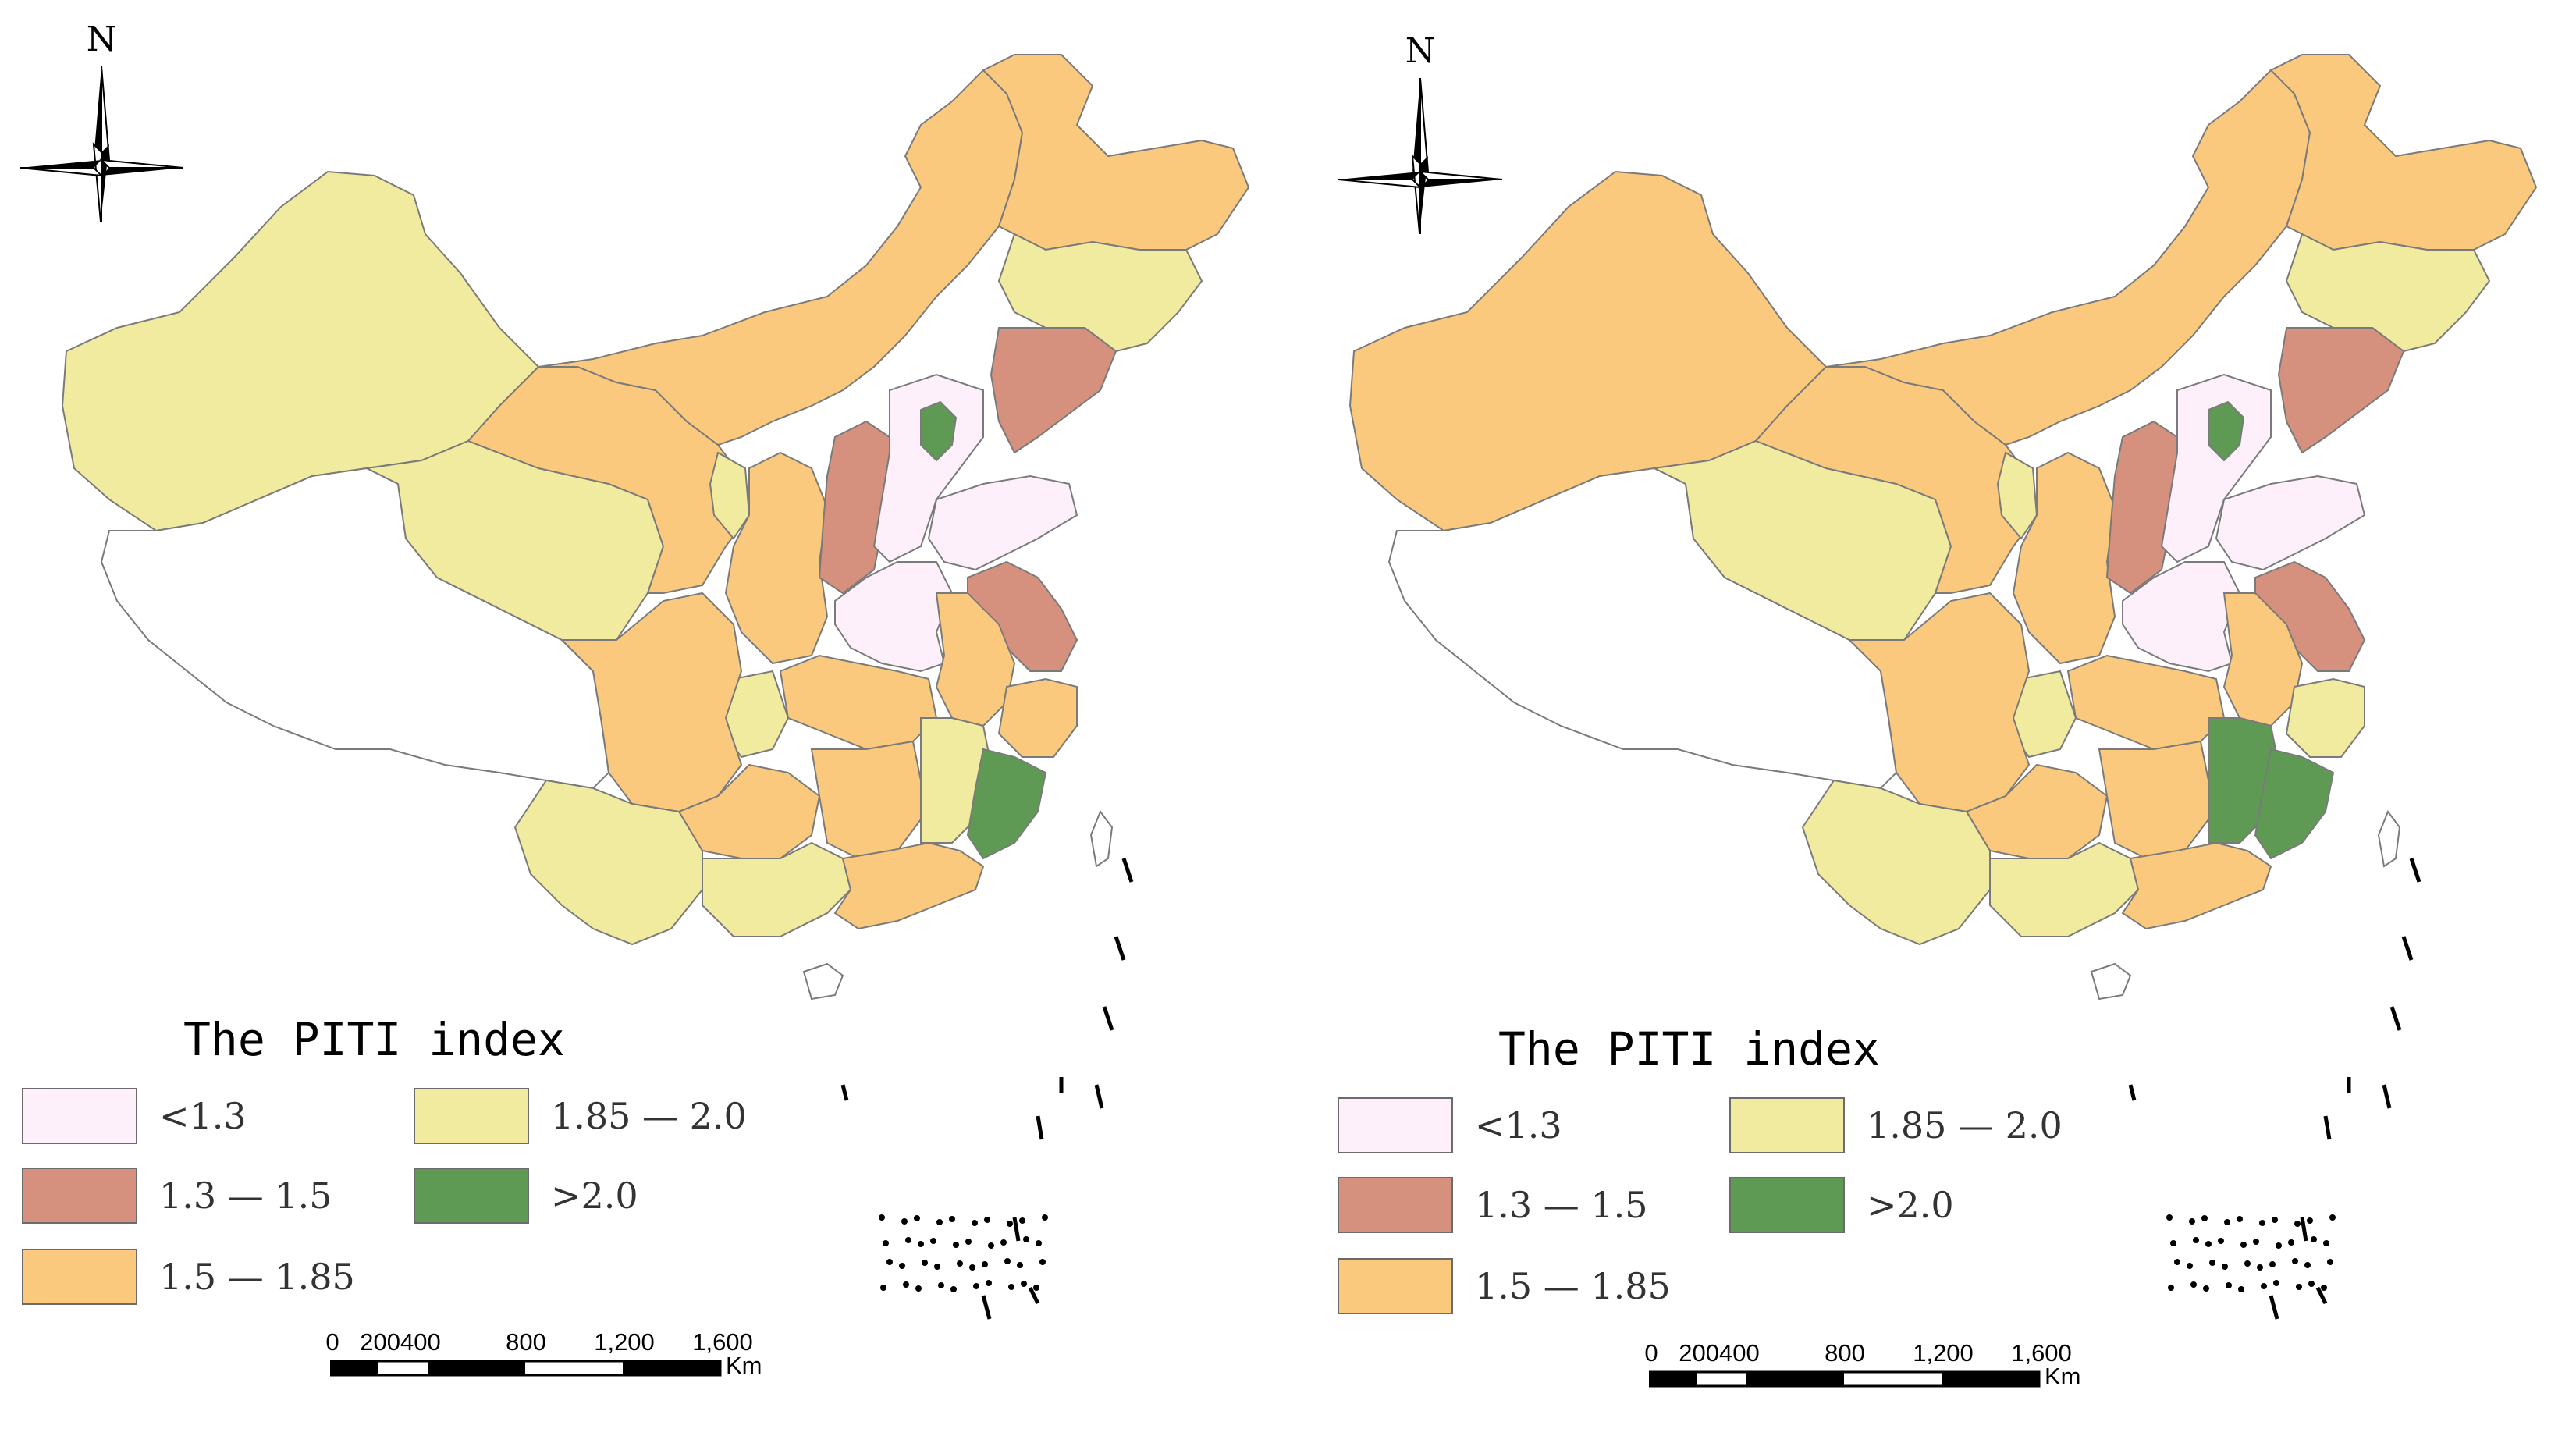  What do you see at coordinates (594, 1196) in the screenshot?
I see `legend-label: >2.0` at bounding box center [594, 1196].